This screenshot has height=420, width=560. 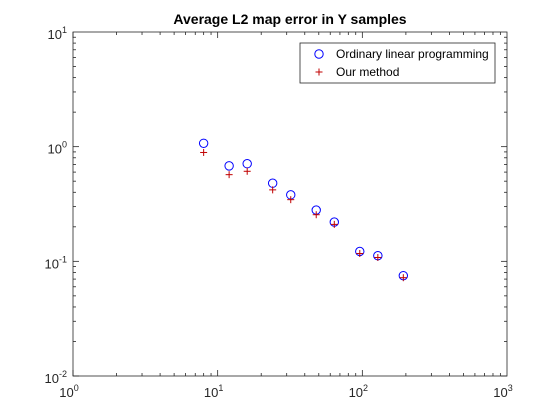 I want to click on y-tick-label: 10⁰, so click(x=57, y=148).